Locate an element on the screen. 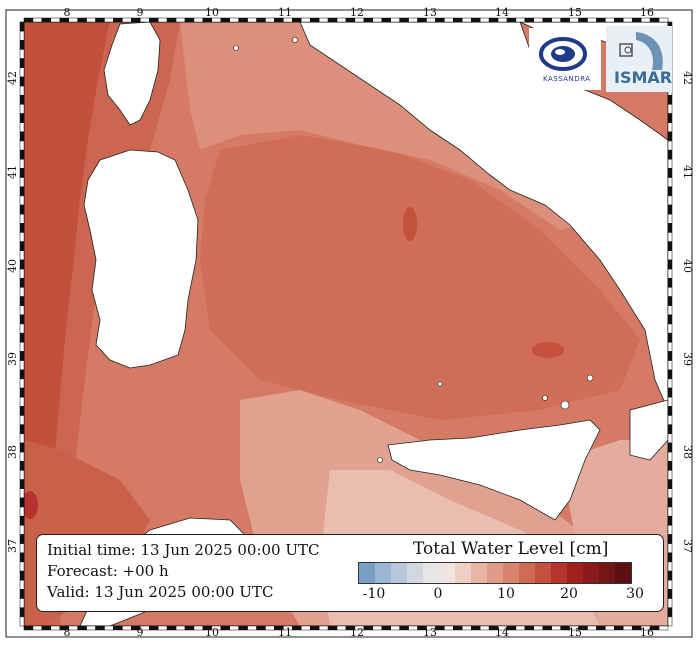  lat-label-left: 39 is located at coordinates (12, 359).